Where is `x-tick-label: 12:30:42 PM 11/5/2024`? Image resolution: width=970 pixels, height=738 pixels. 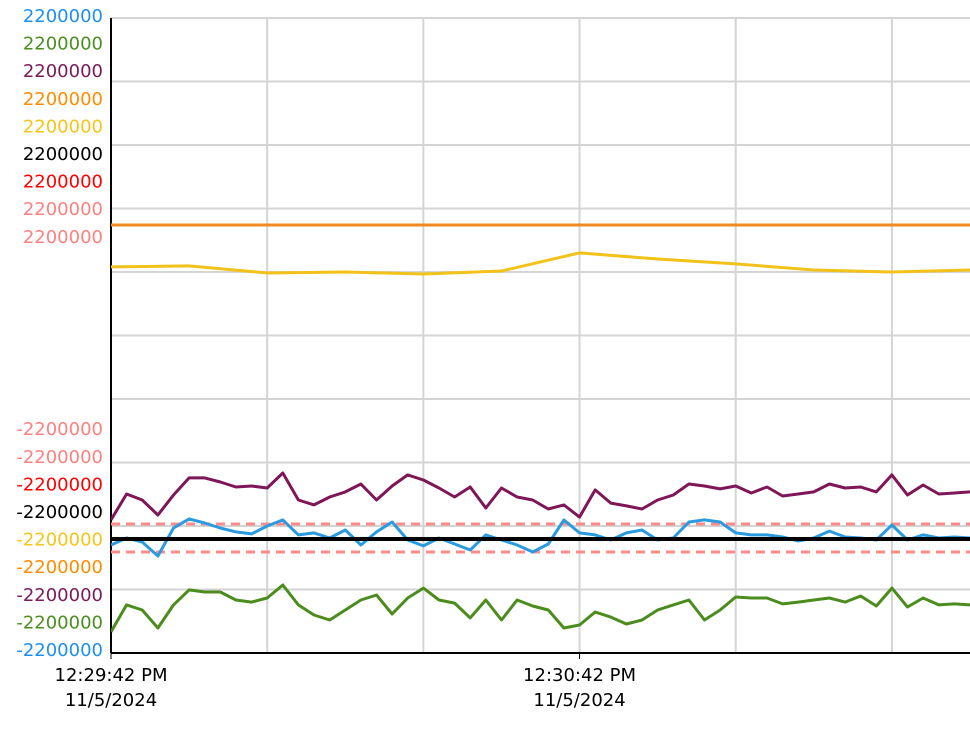 x-tick-label: 12:30:42 PM 11/5/2024 is located at coordinates (580, 688).